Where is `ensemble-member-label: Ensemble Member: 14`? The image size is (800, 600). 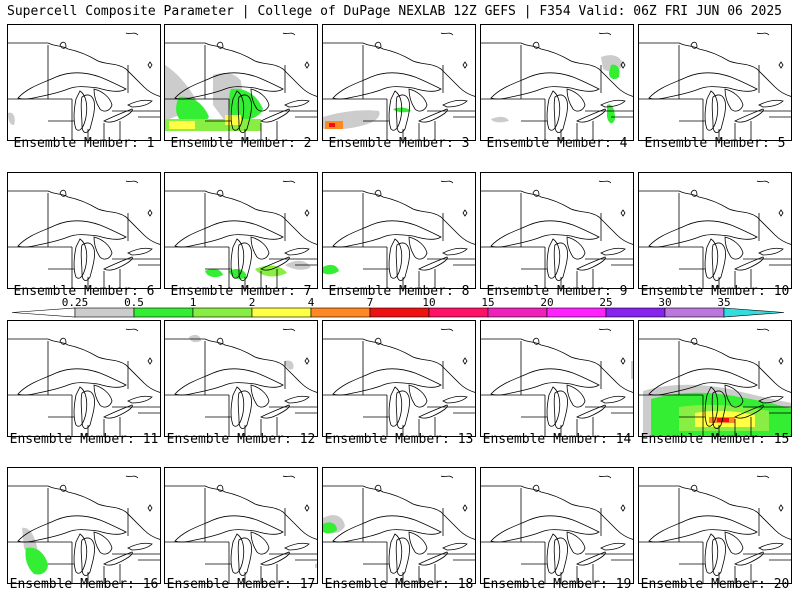
ensemble-member-label: Ensemble Member: 14 is located at coordinates (557, 439).